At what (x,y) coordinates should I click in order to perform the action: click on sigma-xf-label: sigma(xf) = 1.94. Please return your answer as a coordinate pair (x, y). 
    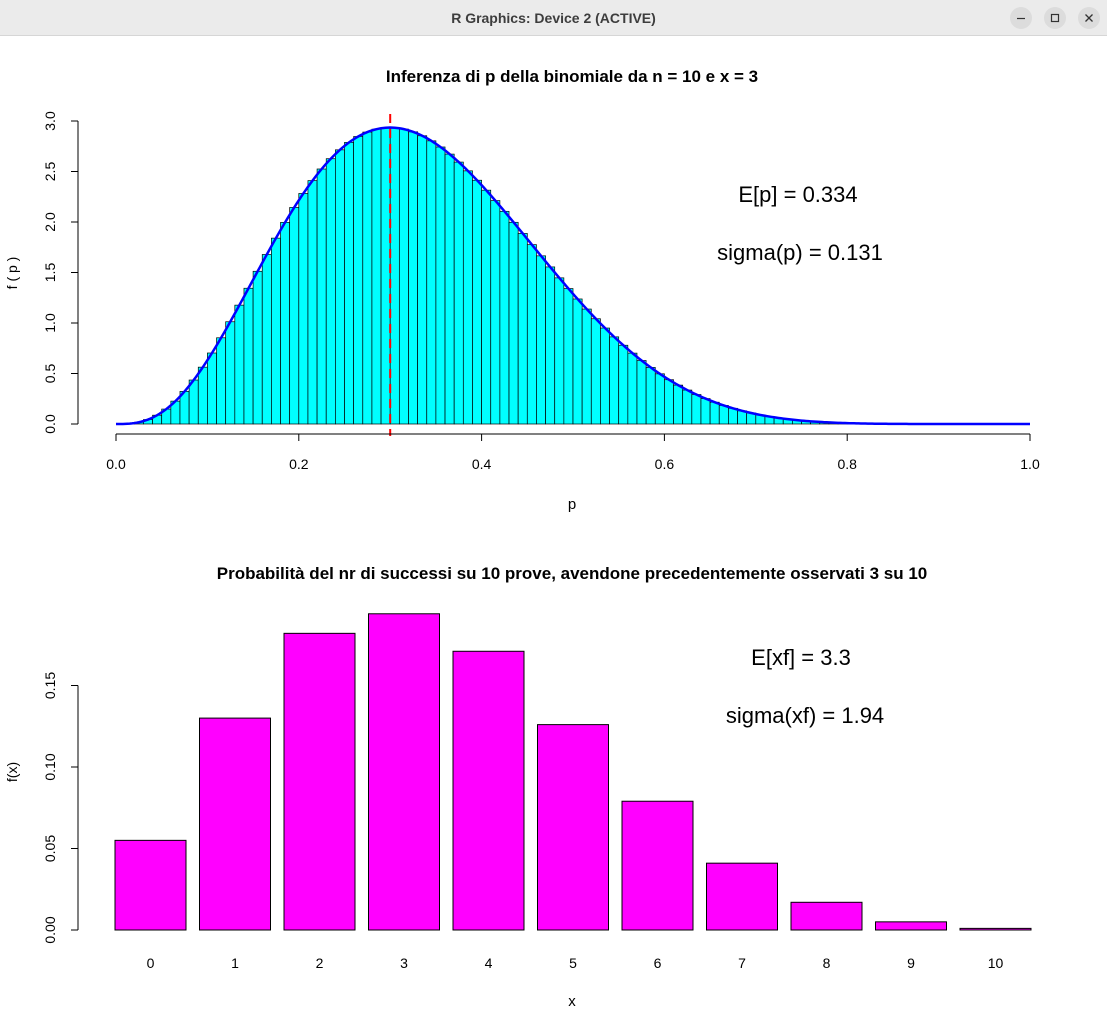
    Looking at the image, I should click on (805, 715).